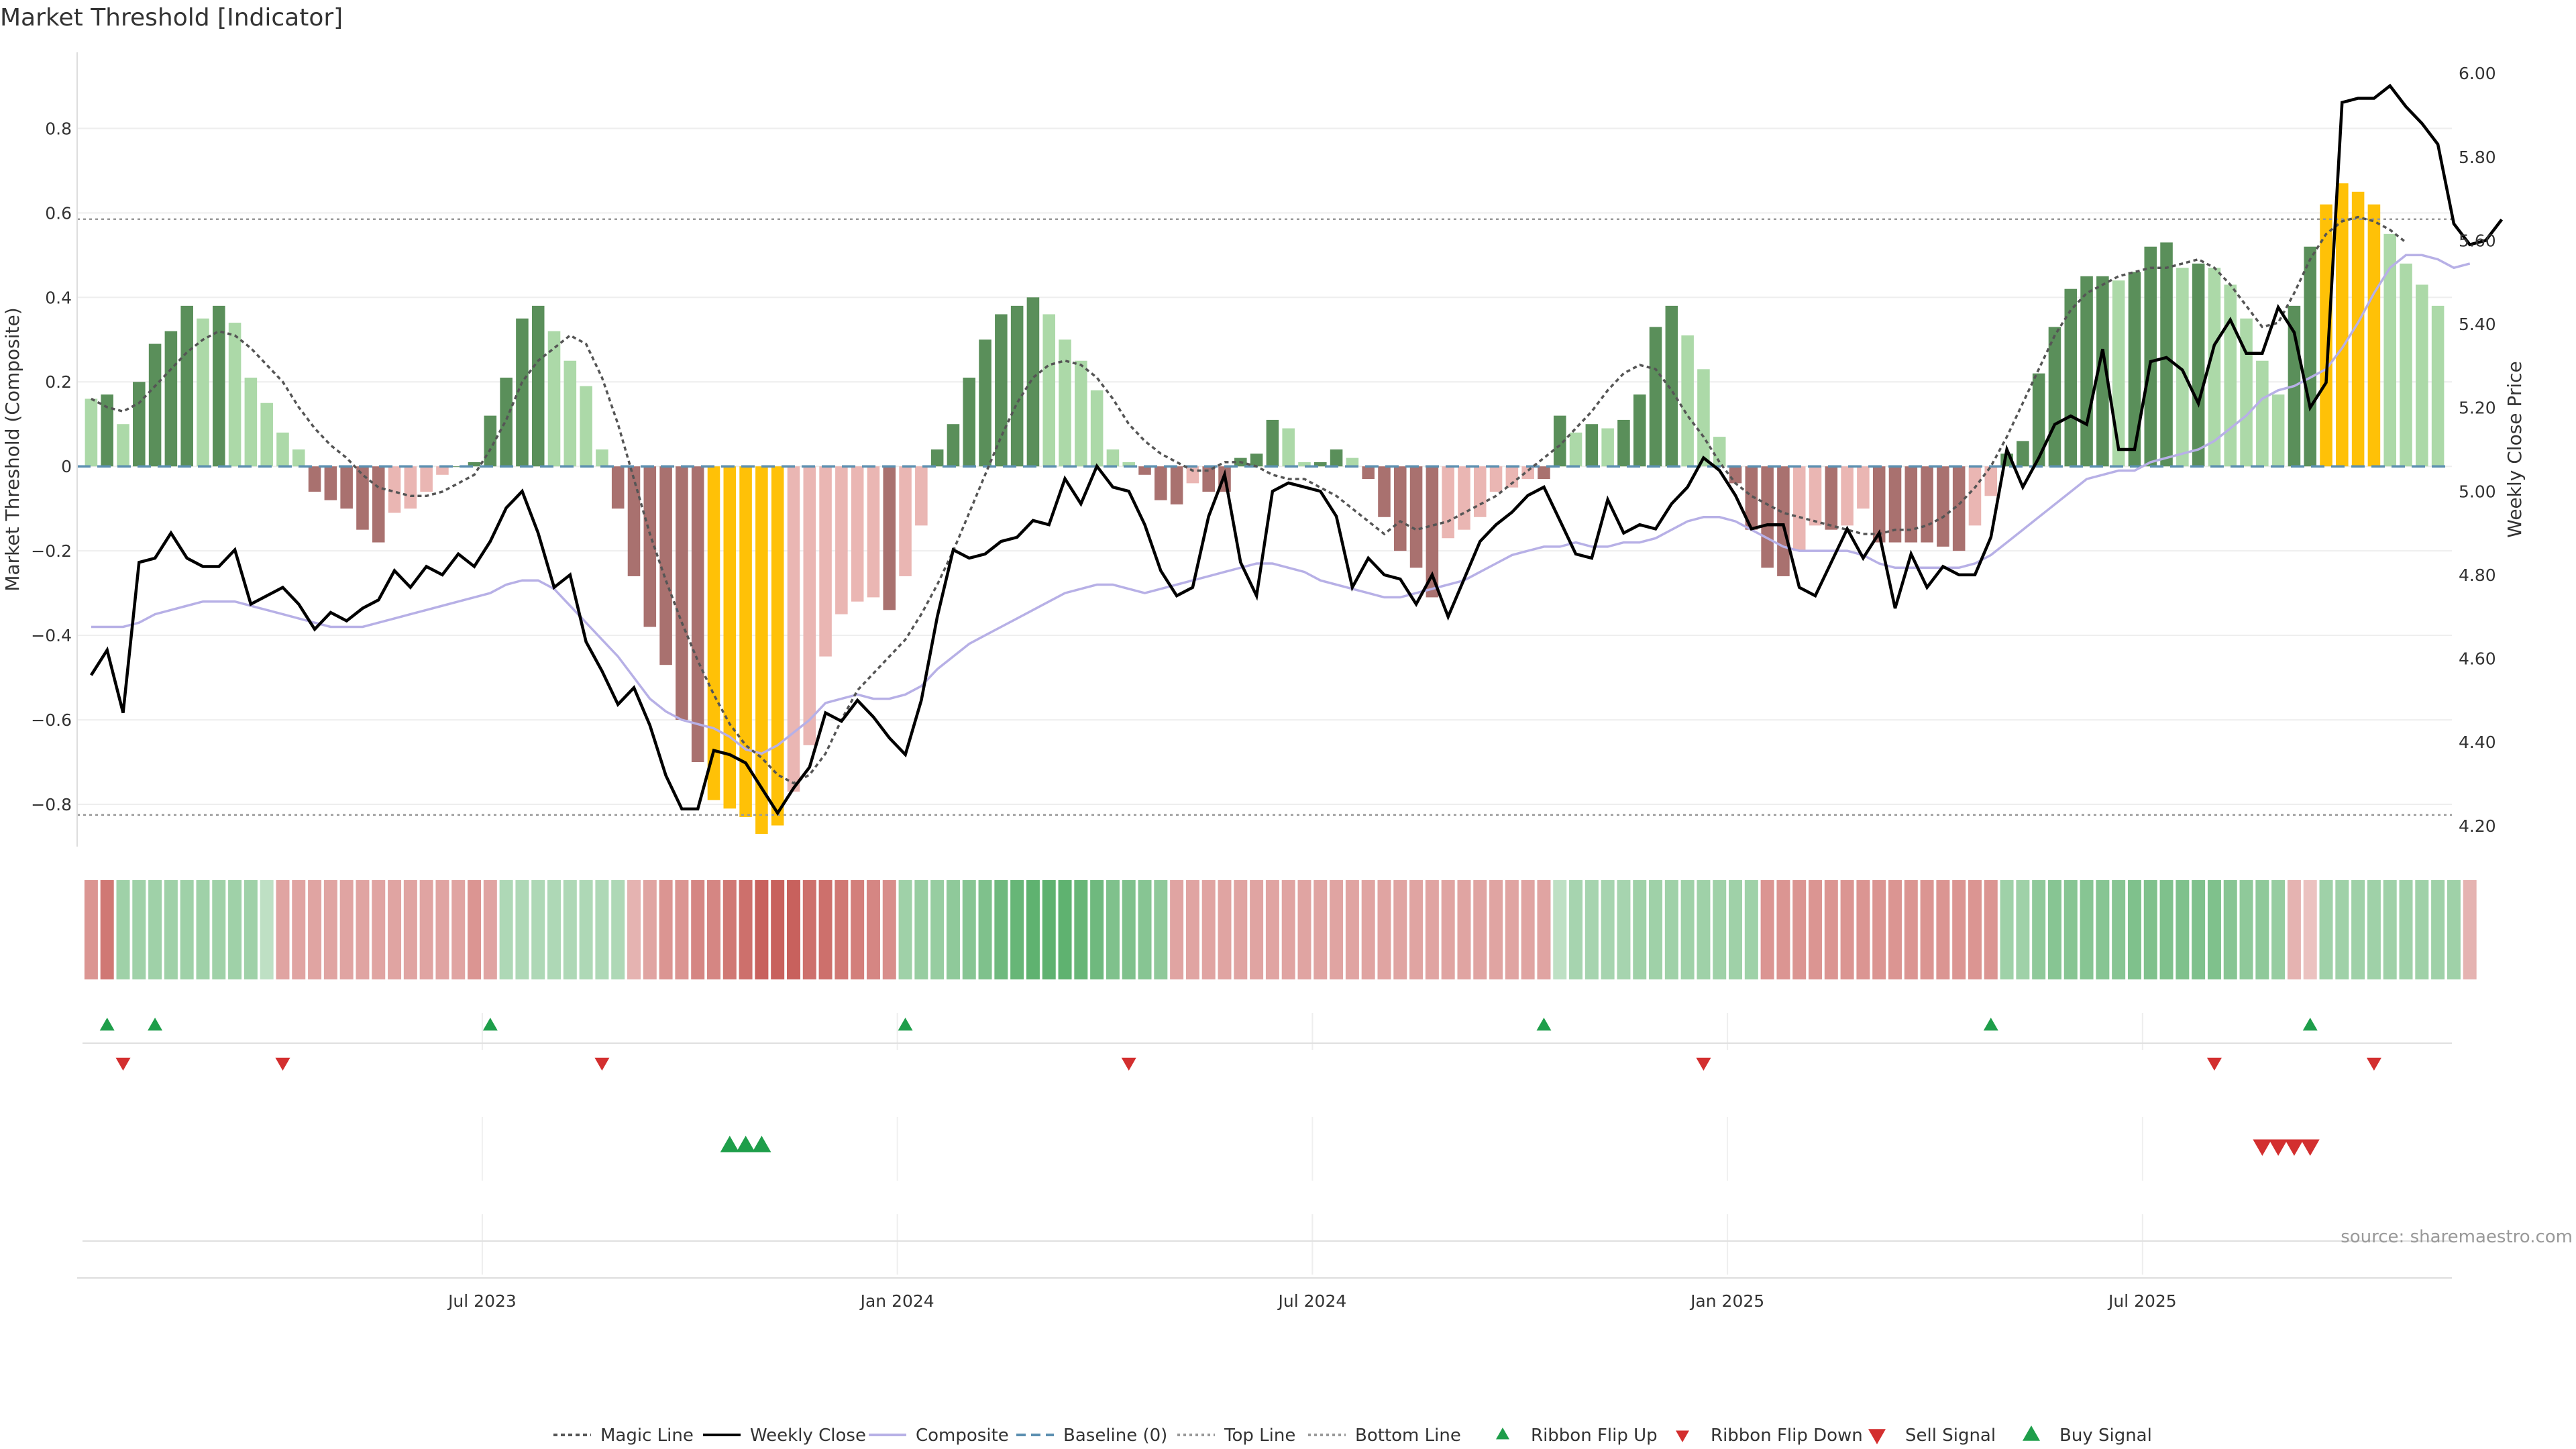  What do you see at coordinates (729, 1144) in the screenshot?
I see `buy-signal-marker` at bounding box center [729, 1144].